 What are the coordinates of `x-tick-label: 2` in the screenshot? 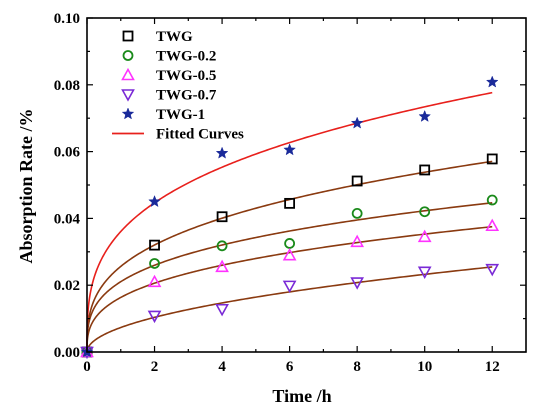 It's located at (155, 367).